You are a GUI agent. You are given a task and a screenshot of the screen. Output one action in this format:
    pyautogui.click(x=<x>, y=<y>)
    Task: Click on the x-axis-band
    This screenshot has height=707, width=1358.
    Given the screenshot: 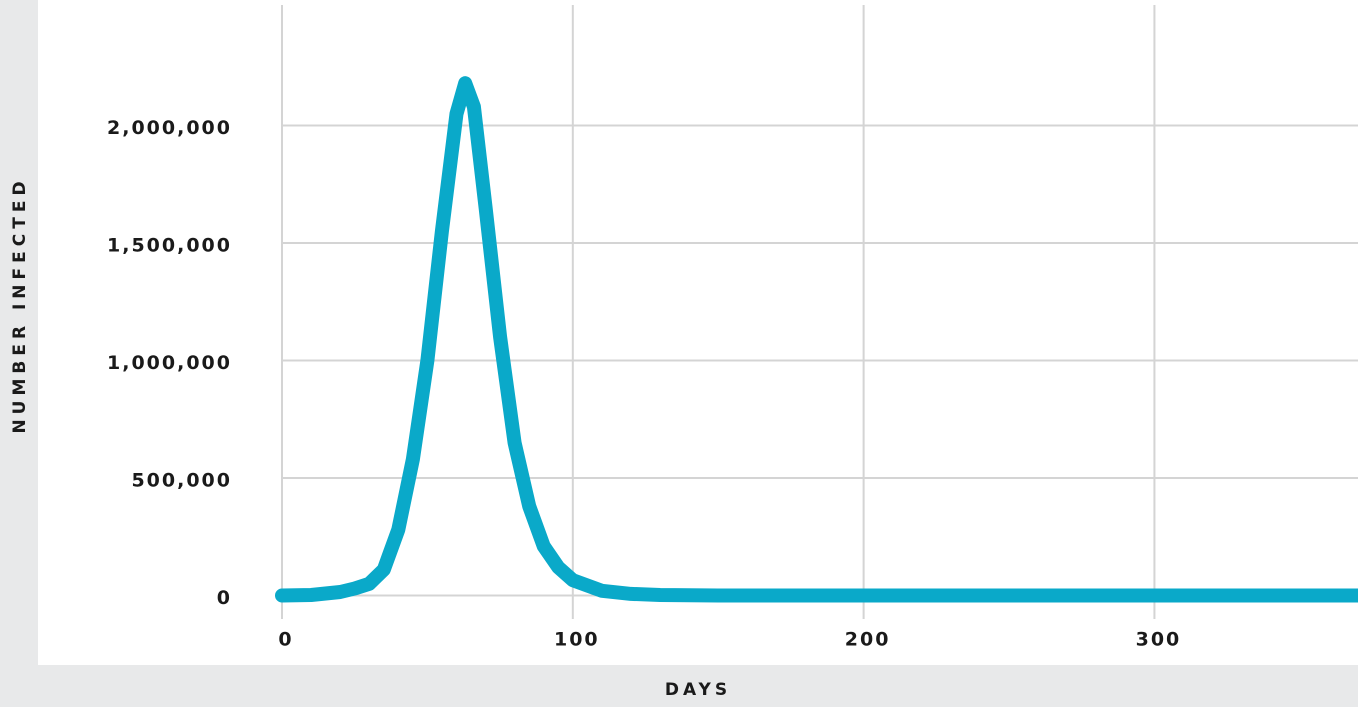 What is the action you would take?
    pyautogui.click(x=679, y=686)
    